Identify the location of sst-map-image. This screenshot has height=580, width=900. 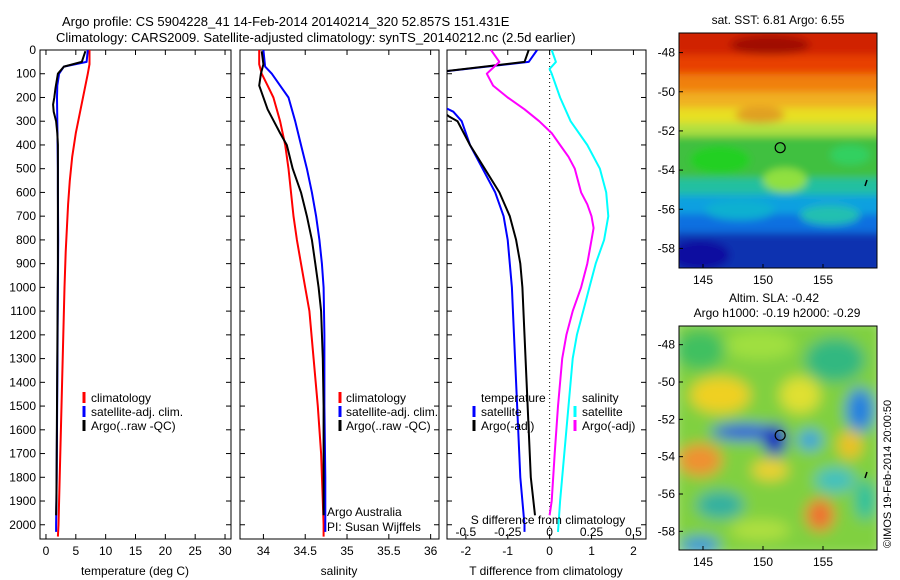
(778, 150).